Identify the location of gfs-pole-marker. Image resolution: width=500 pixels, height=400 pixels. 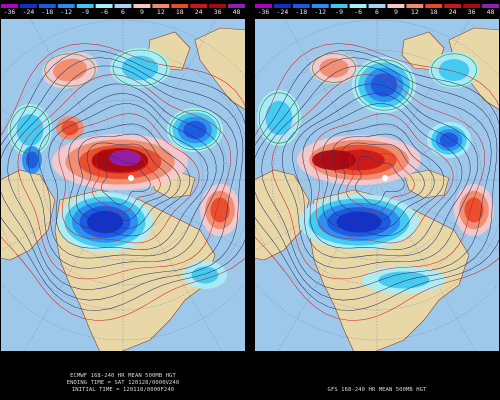
(385, 178).